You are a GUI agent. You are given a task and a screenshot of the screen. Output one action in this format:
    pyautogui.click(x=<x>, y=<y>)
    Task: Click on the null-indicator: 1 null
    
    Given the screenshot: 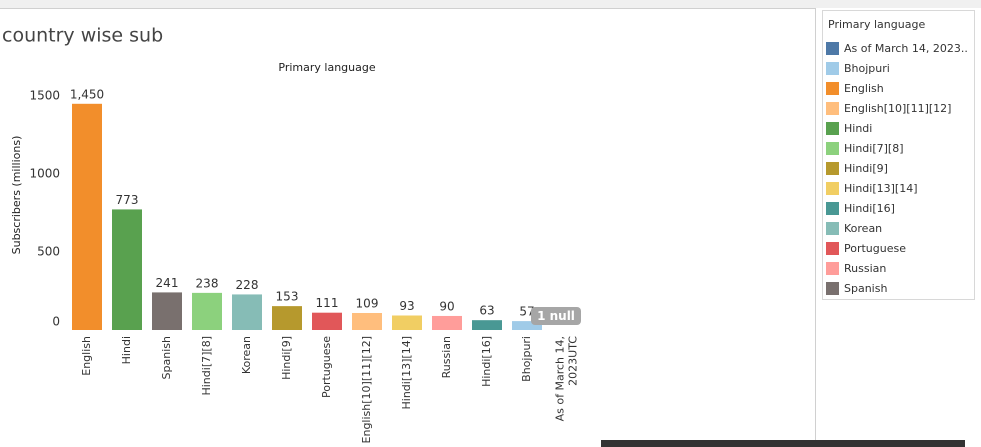 What is the action you would take?
    pyautogui.click(x=556, y=316)
    